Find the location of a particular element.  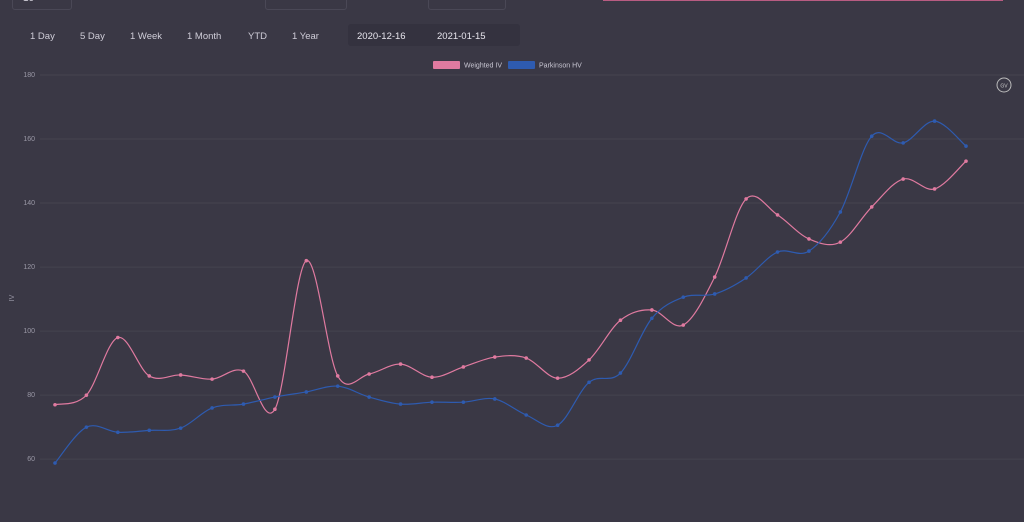

legend-label: Weighted IV is located at coordinates (483, 65).